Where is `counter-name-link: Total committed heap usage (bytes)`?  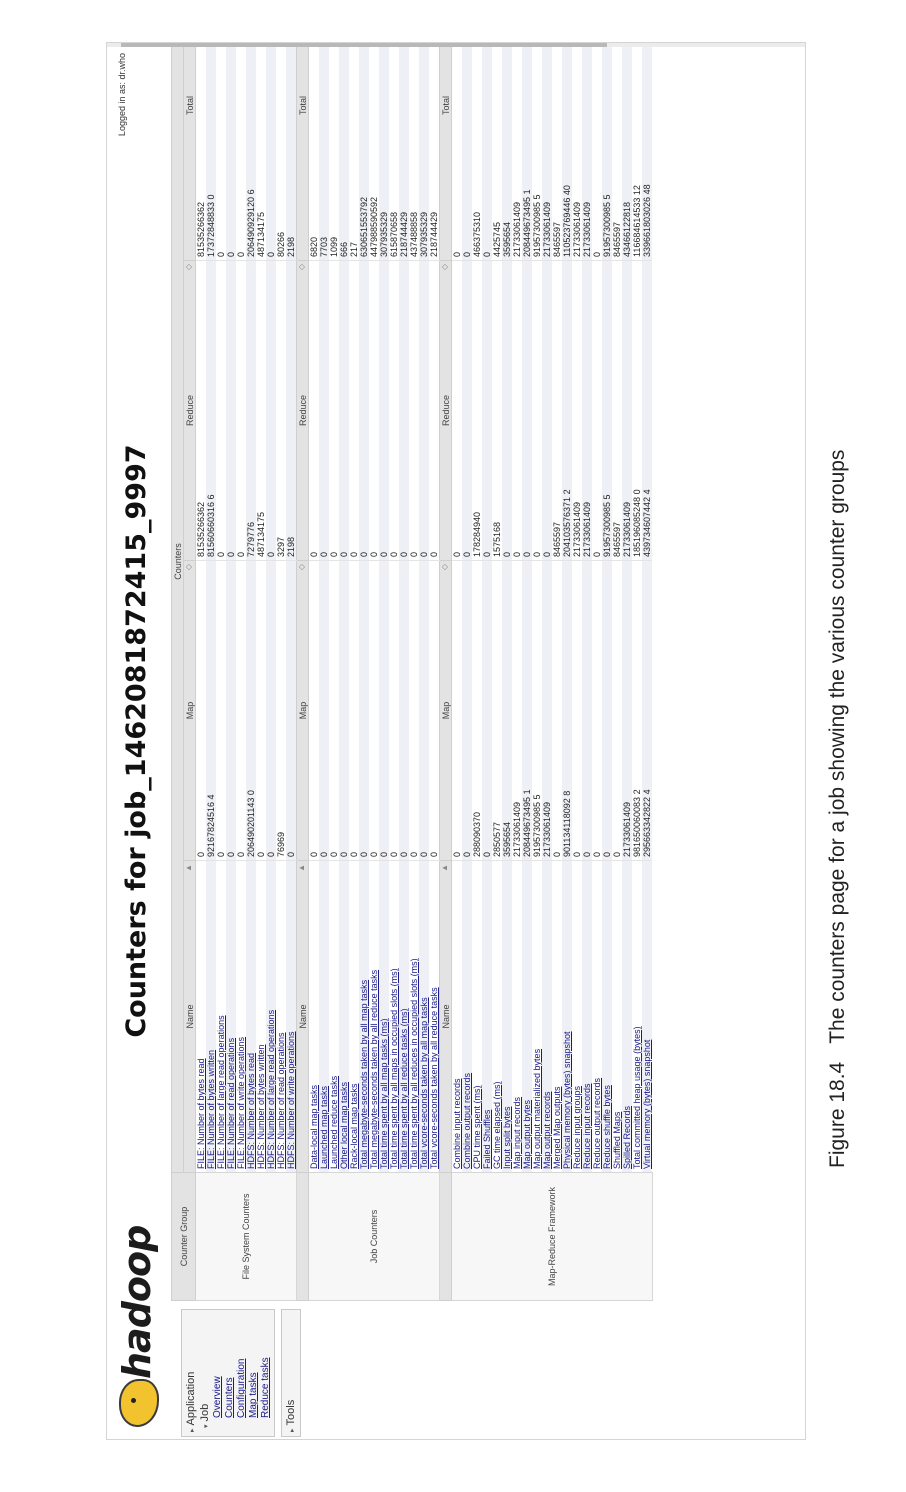
counter-name-link: Total committed heap usage (bytes) is located at coordinates (637, 1097).